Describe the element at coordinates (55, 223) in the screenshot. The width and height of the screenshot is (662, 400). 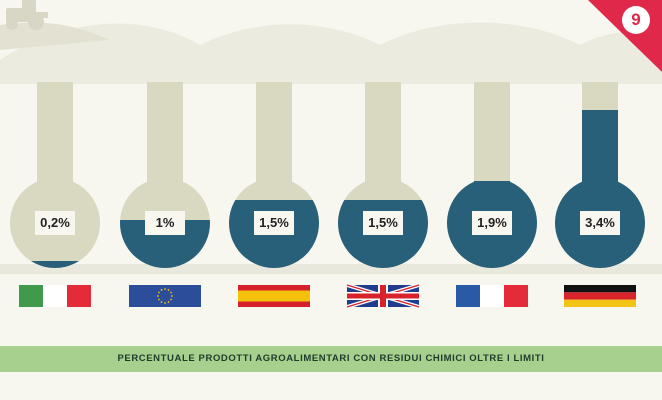
I see `value-label: 0,2%` at that location.